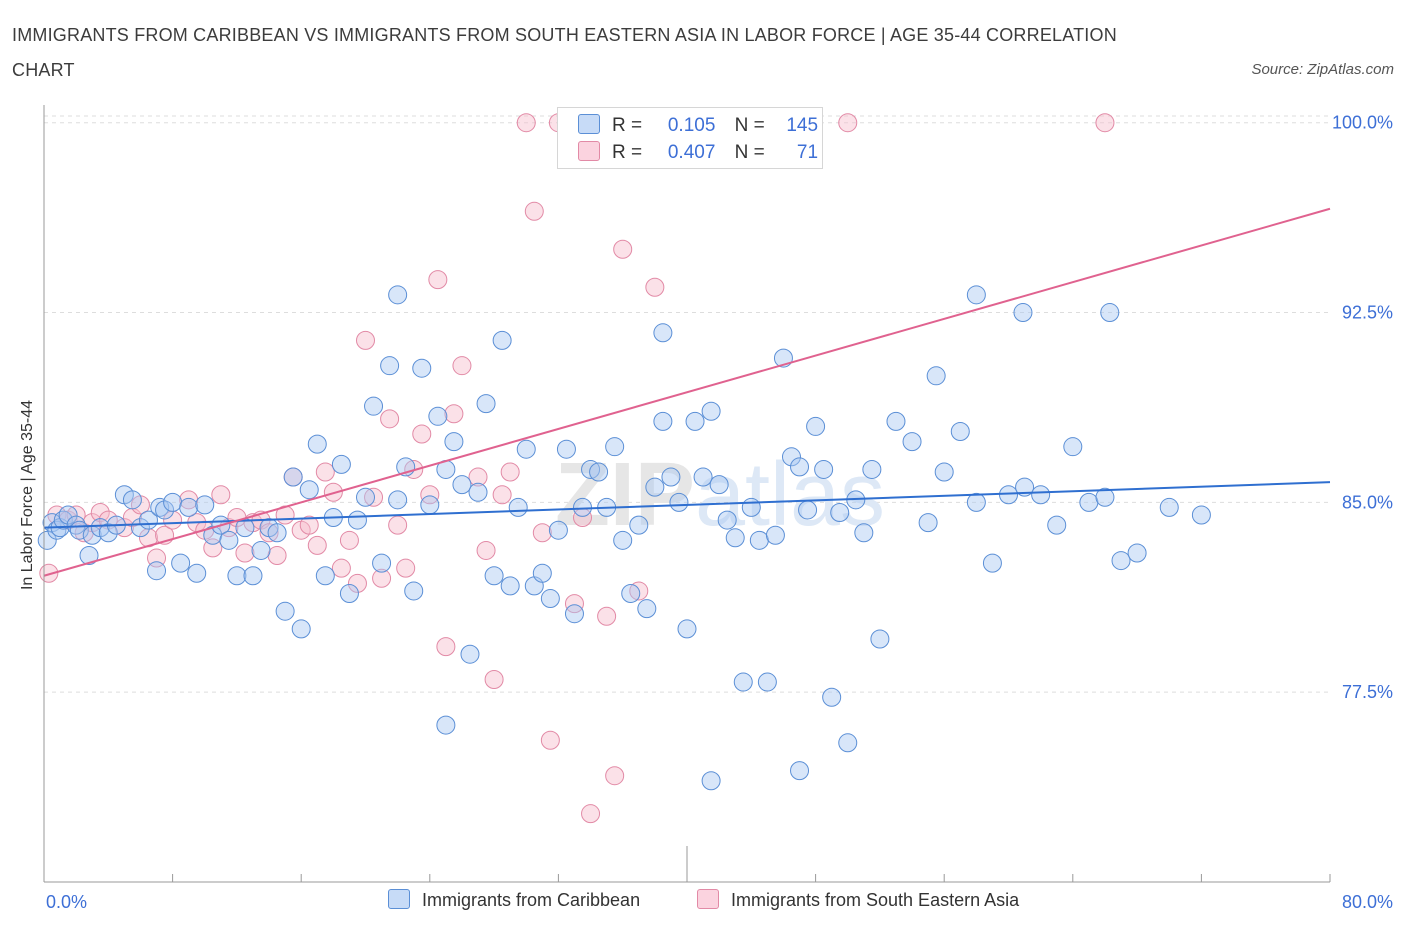 The height and width of the screenshot is (930, 1406). I want to click on y-tick-label: 85.0%, so click(1367, 502).